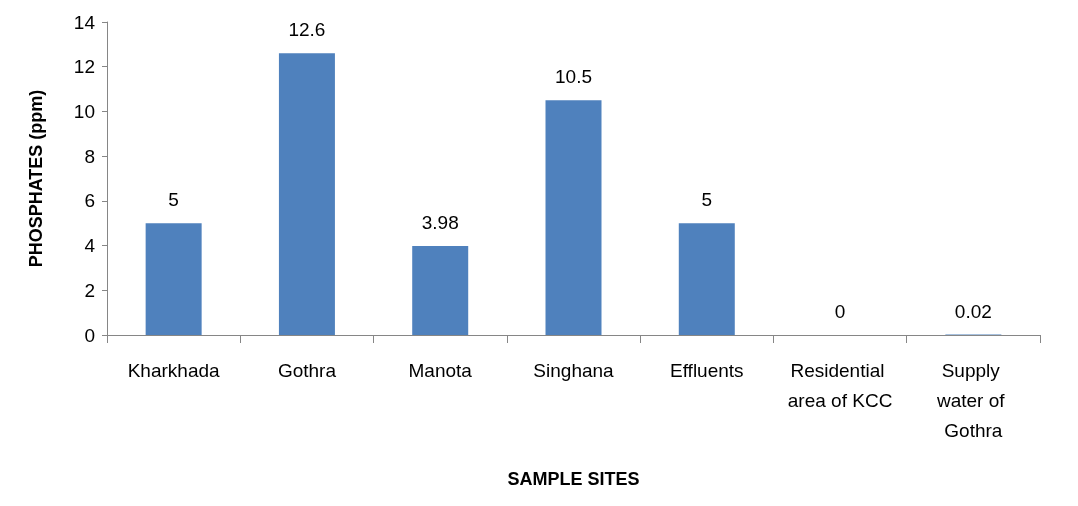 The image size is (1078, 506). Describe the element at coordinates (89, 201) in the screenshot. I see `y-tick-label: 6` at that location.